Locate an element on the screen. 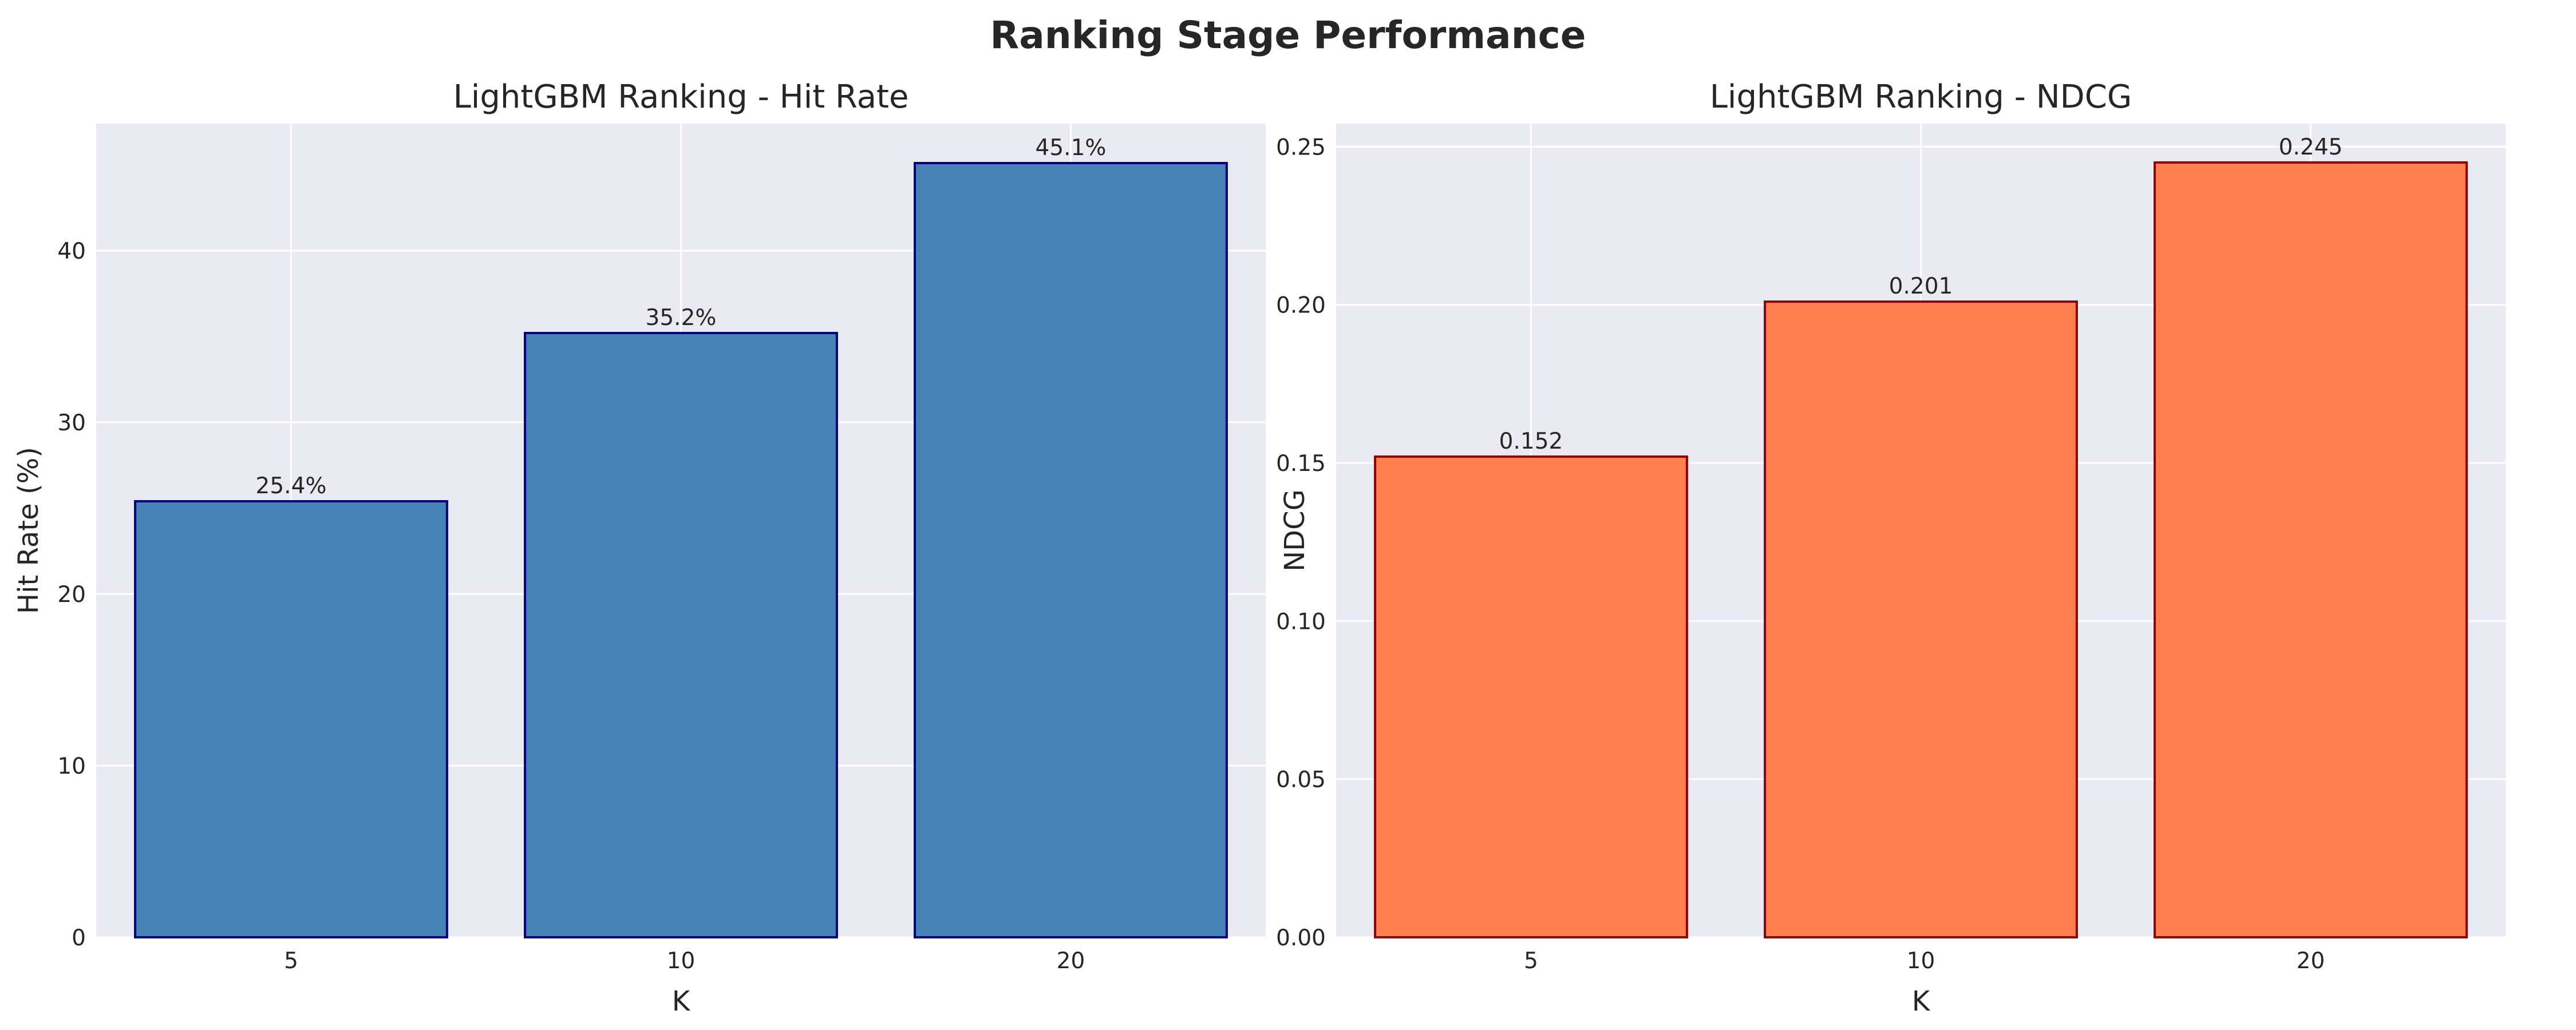  y-tick-label: 10 is located at coordinates (71, 766).